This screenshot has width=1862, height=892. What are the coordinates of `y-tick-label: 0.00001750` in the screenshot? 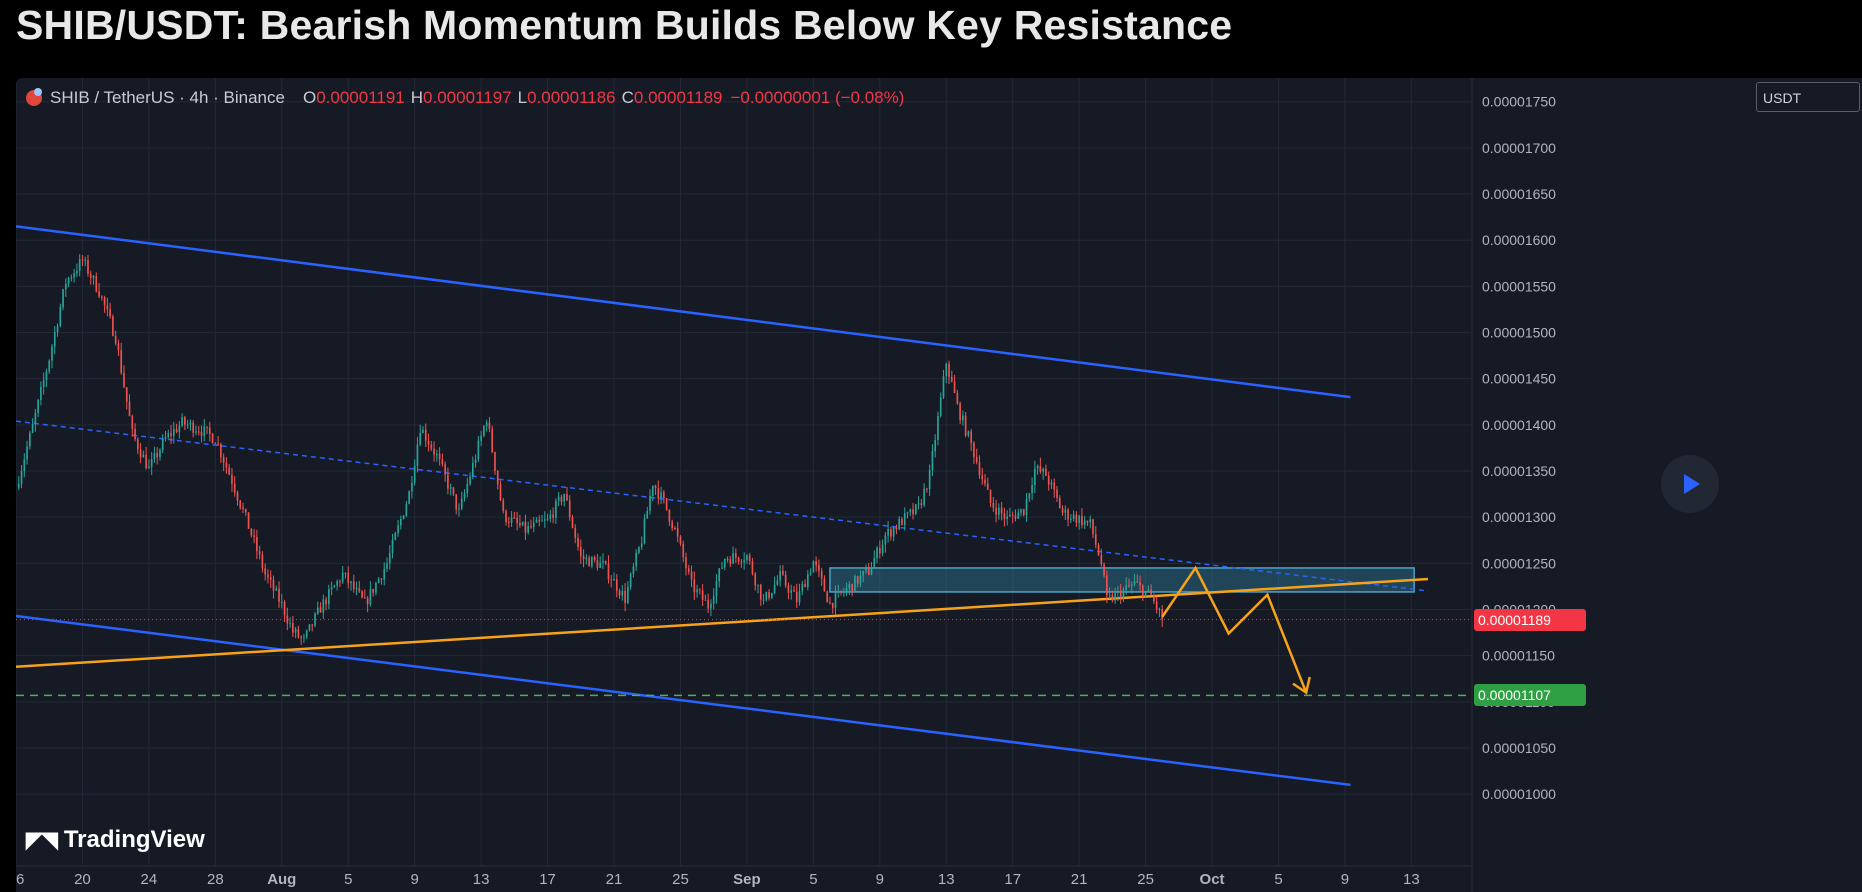 It's located at (1519, 102).